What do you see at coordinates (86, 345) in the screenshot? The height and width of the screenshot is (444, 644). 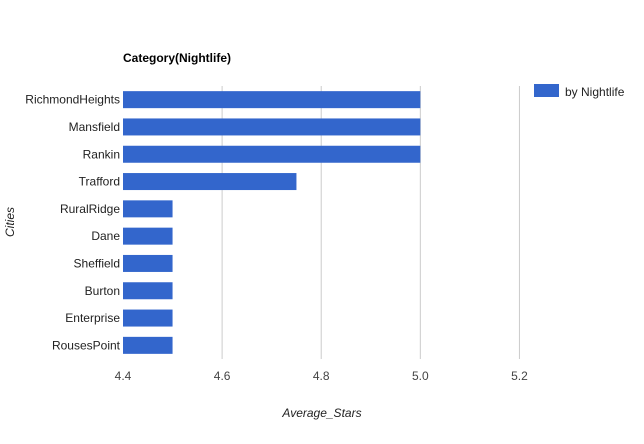 I see `category-label: RousesPoint` at bounding box center [86, 345].